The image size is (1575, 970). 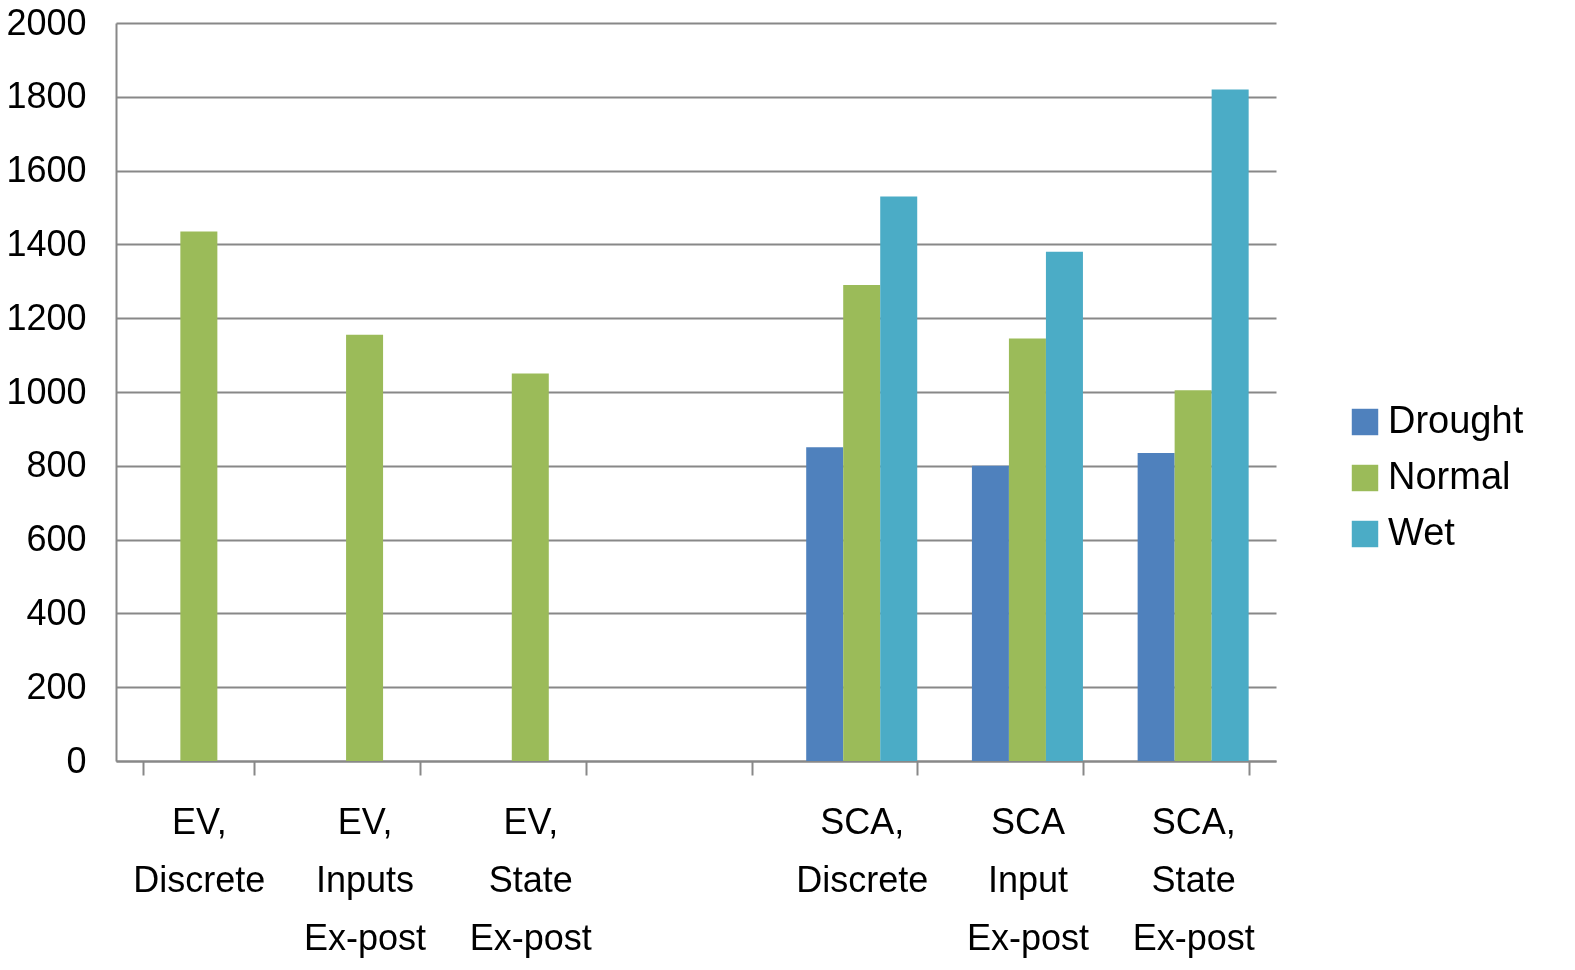 I want to click on y-tick-label: 1000, so click(x=46, y=391).